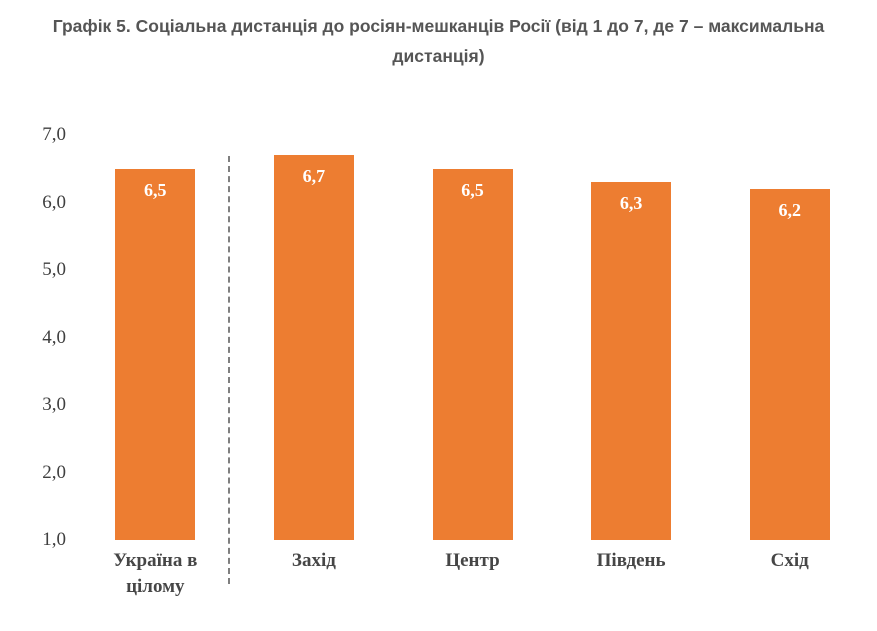  Describe the element at coordinates (313, 560) in the screenshot. I see `category-label: Захід` at that location.